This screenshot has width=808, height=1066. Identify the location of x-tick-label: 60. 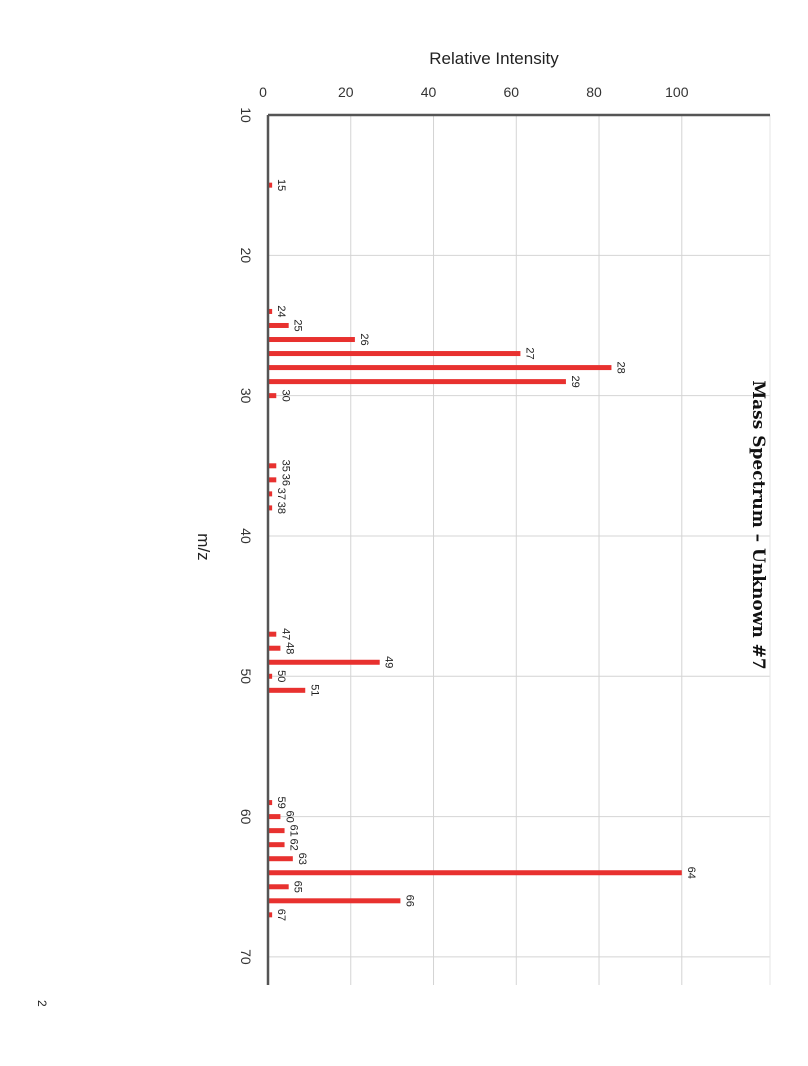
(246, 817).